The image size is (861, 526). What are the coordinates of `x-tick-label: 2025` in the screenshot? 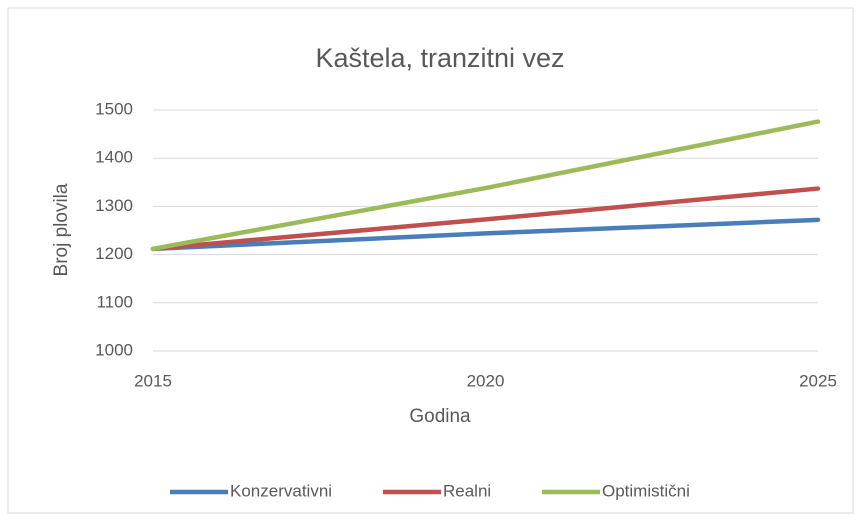 It's located at (818, 380).